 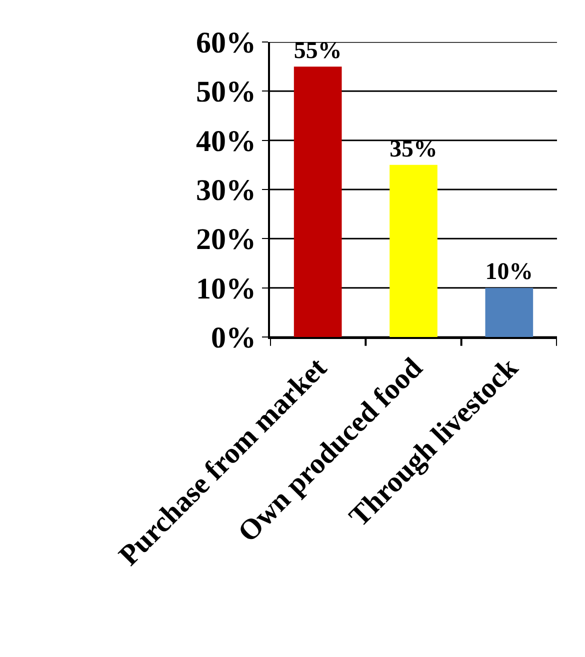 I want to click on y-tick-label: 20%, so click(x=226, y=239).